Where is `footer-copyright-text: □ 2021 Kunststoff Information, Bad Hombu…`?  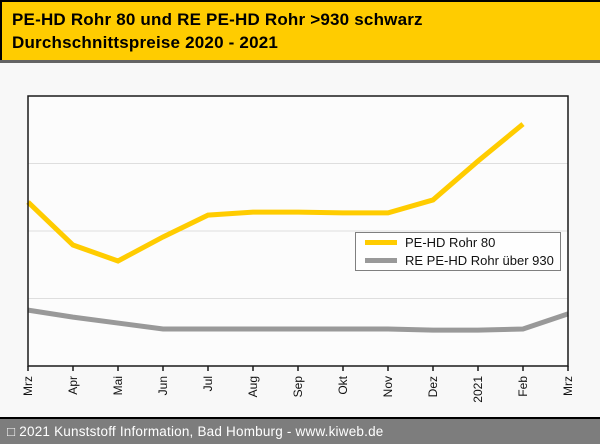 footer-copyright-text: □ 2021 Kunststoff Information, Bad Hombu… is located at coordinates (195, 431).